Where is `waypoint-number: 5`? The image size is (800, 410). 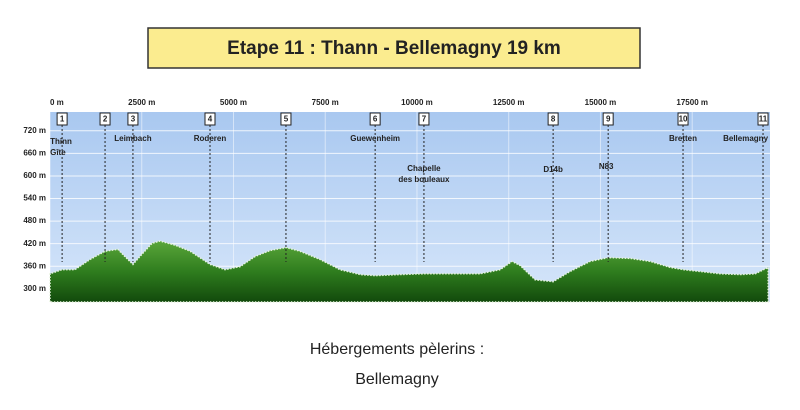 waypoint-number: 5 is located at coordinates (286, 119).